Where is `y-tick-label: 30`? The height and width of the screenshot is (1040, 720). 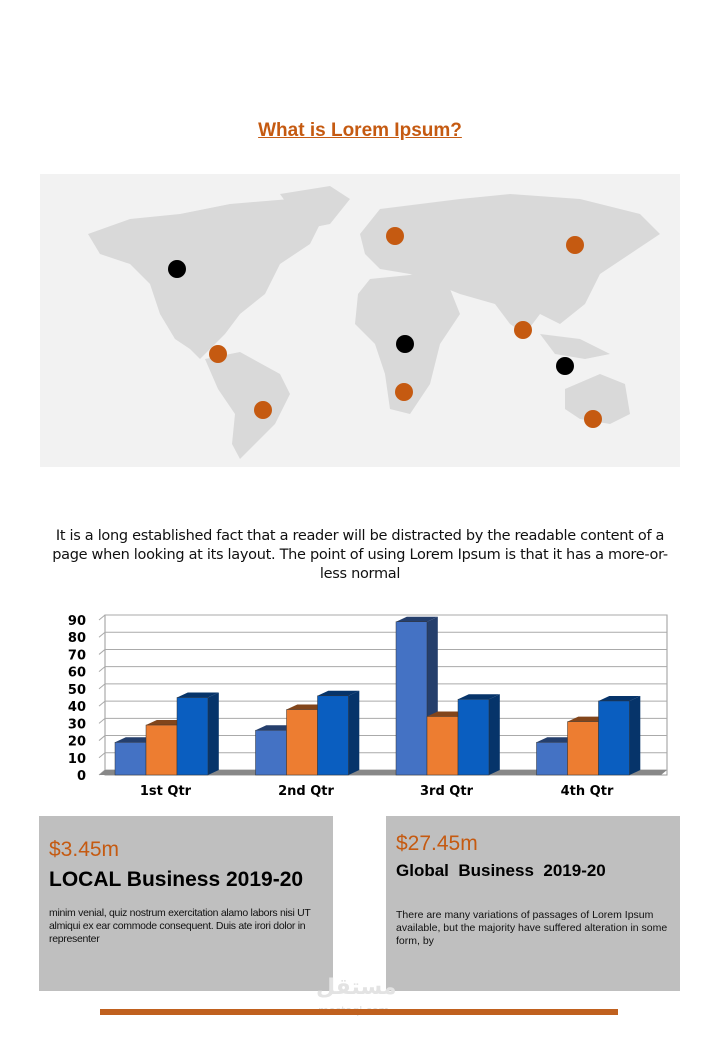
y-tick-label: 30 is located at coordinates (77, 724).